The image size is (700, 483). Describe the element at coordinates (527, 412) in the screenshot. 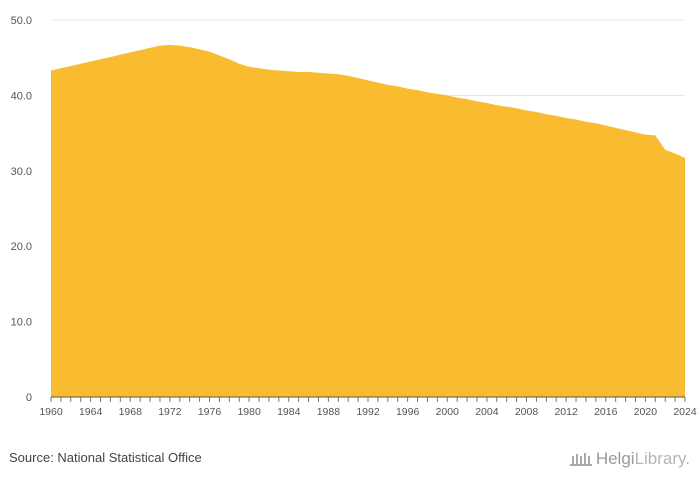

I see `x-tick-label: 2008` at that location.